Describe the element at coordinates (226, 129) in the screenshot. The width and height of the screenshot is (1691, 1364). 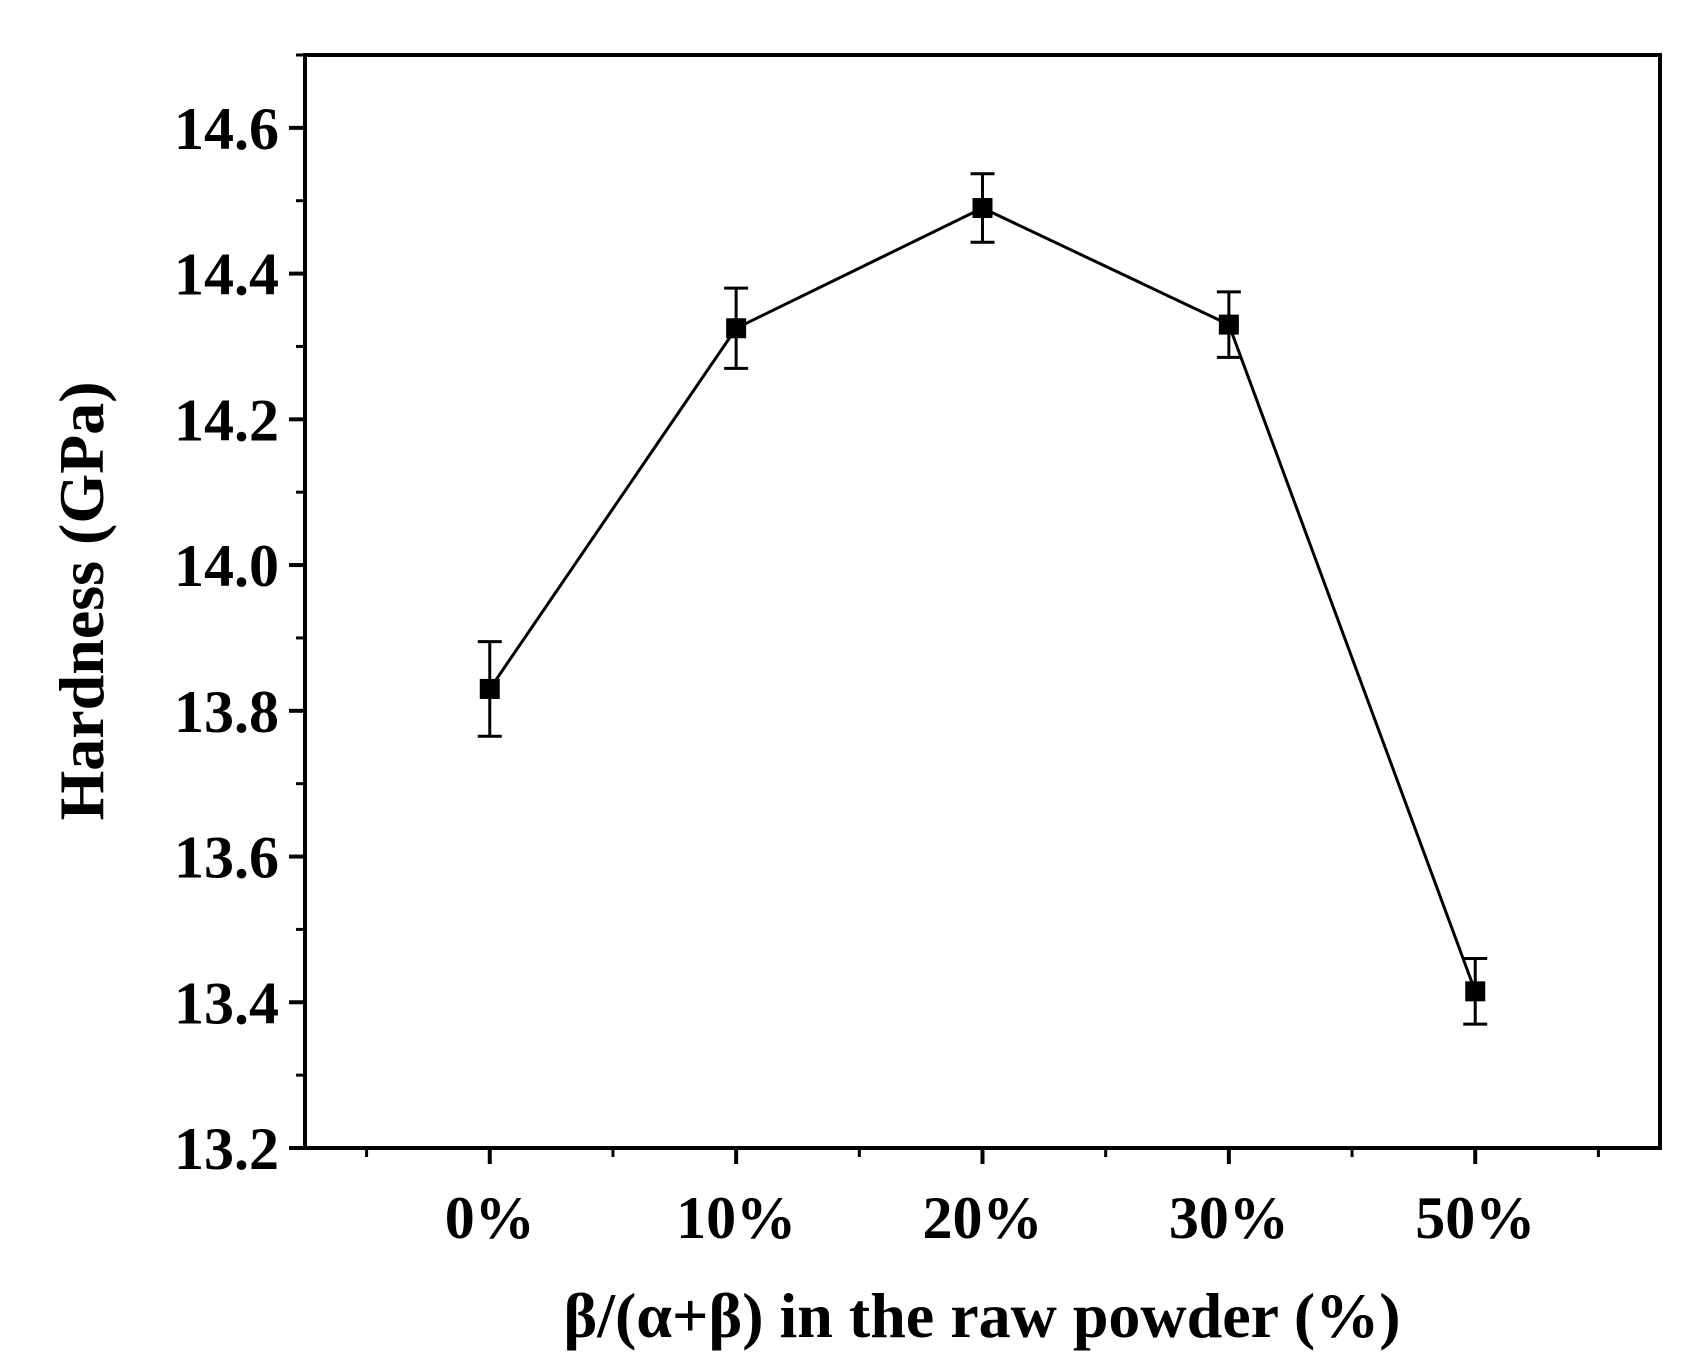
I see `y-tick-label: 14.6` at that location.